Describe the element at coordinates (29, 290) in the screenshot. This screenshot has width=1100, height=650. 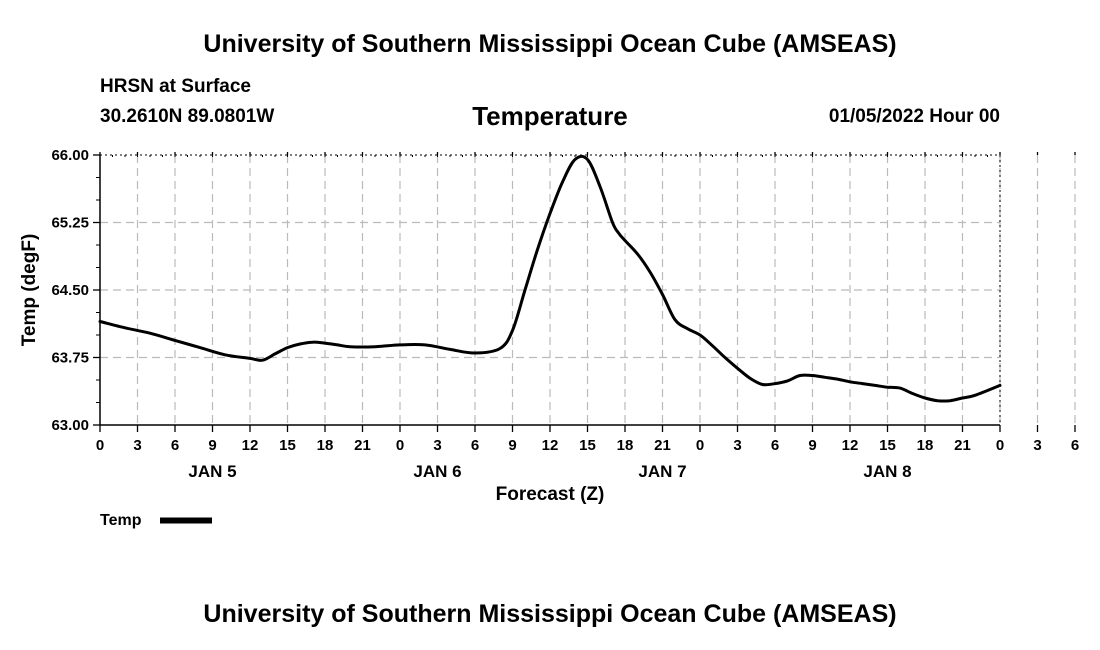
I see `y-axis-label: Temp (degF)` at that location.